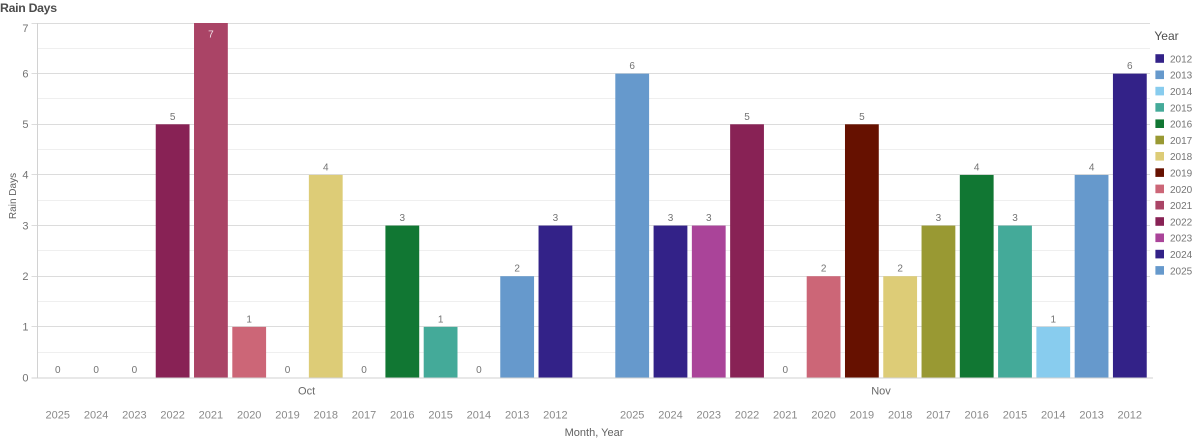 This screenshot has height=442, width=1200. What do you see at coordinates (1166, 36) in the screenshot?
I see `svg-text: Year` at bounding box center [1166, 36].